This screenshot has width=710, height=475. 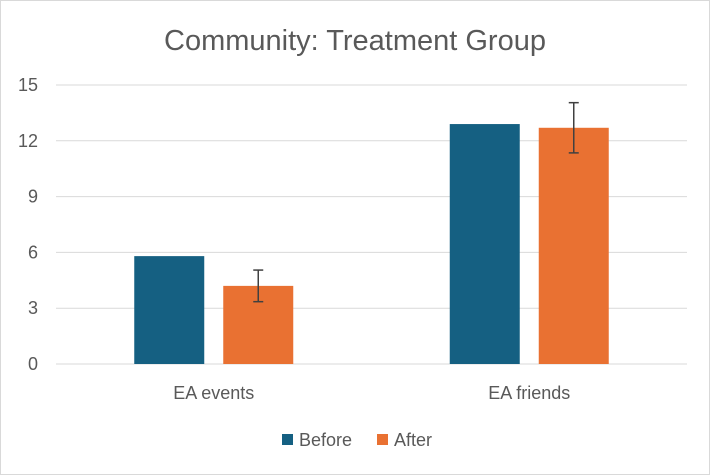 What do you see at coordinates (529, 393) in the screenshot?
I see `x-category-label: EA friends` at bounding box center [529, 393].